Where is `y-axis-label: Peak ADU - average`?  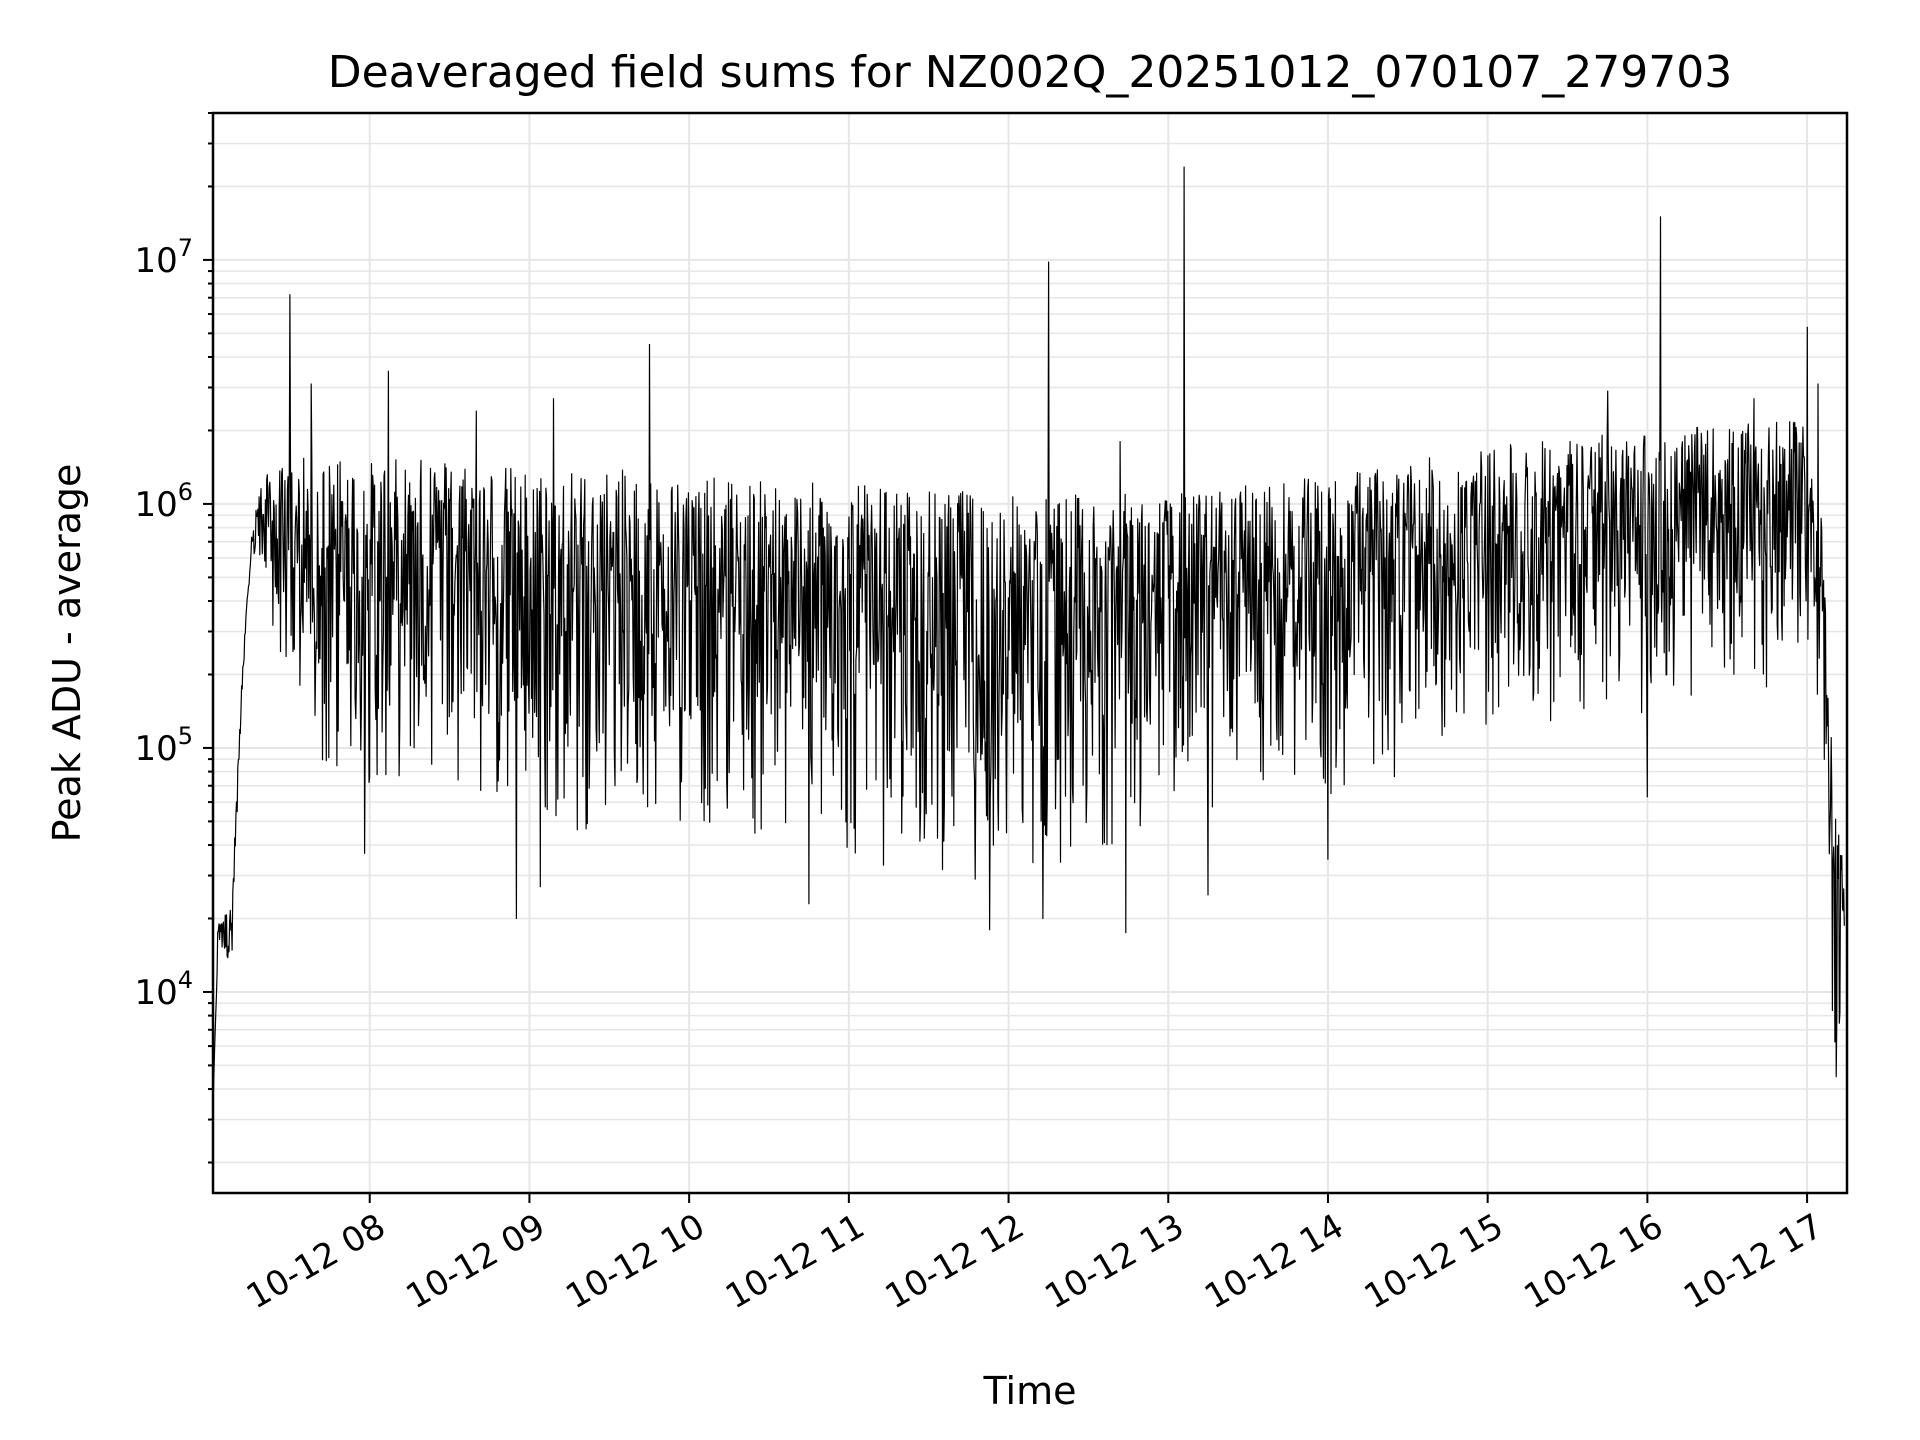 y-axis-label: Peak ADU - average is located at coordinates (67, 653).